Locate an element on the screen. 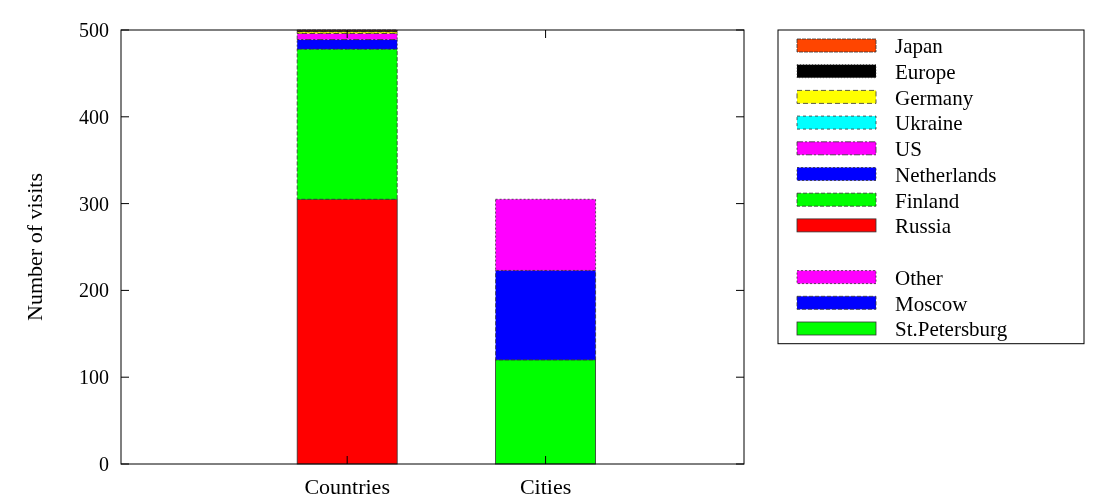 The image size is (1114, 504). x-tick-label: Countries is located at coordinates (347, 486).